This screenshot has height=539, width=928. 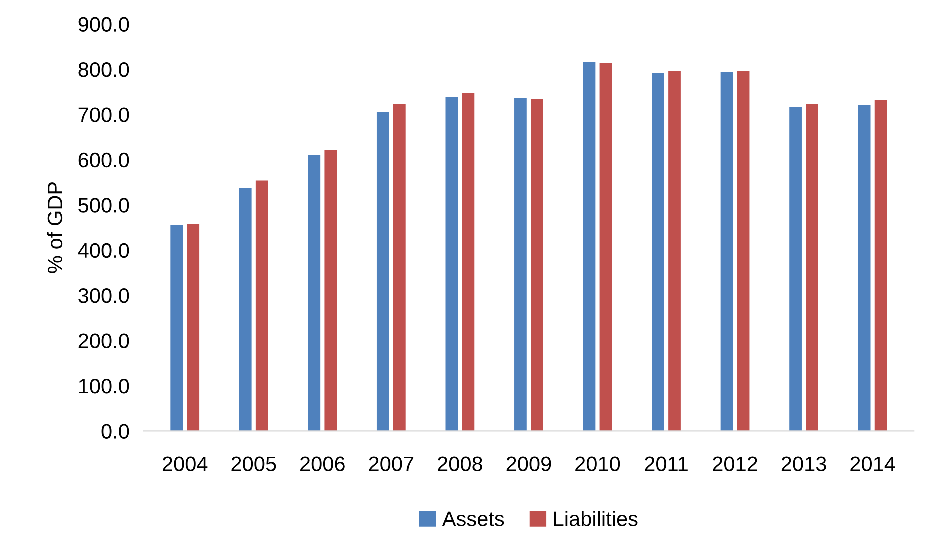 I want to click on x-tick-label: 2008, so click(x=460, y=464).